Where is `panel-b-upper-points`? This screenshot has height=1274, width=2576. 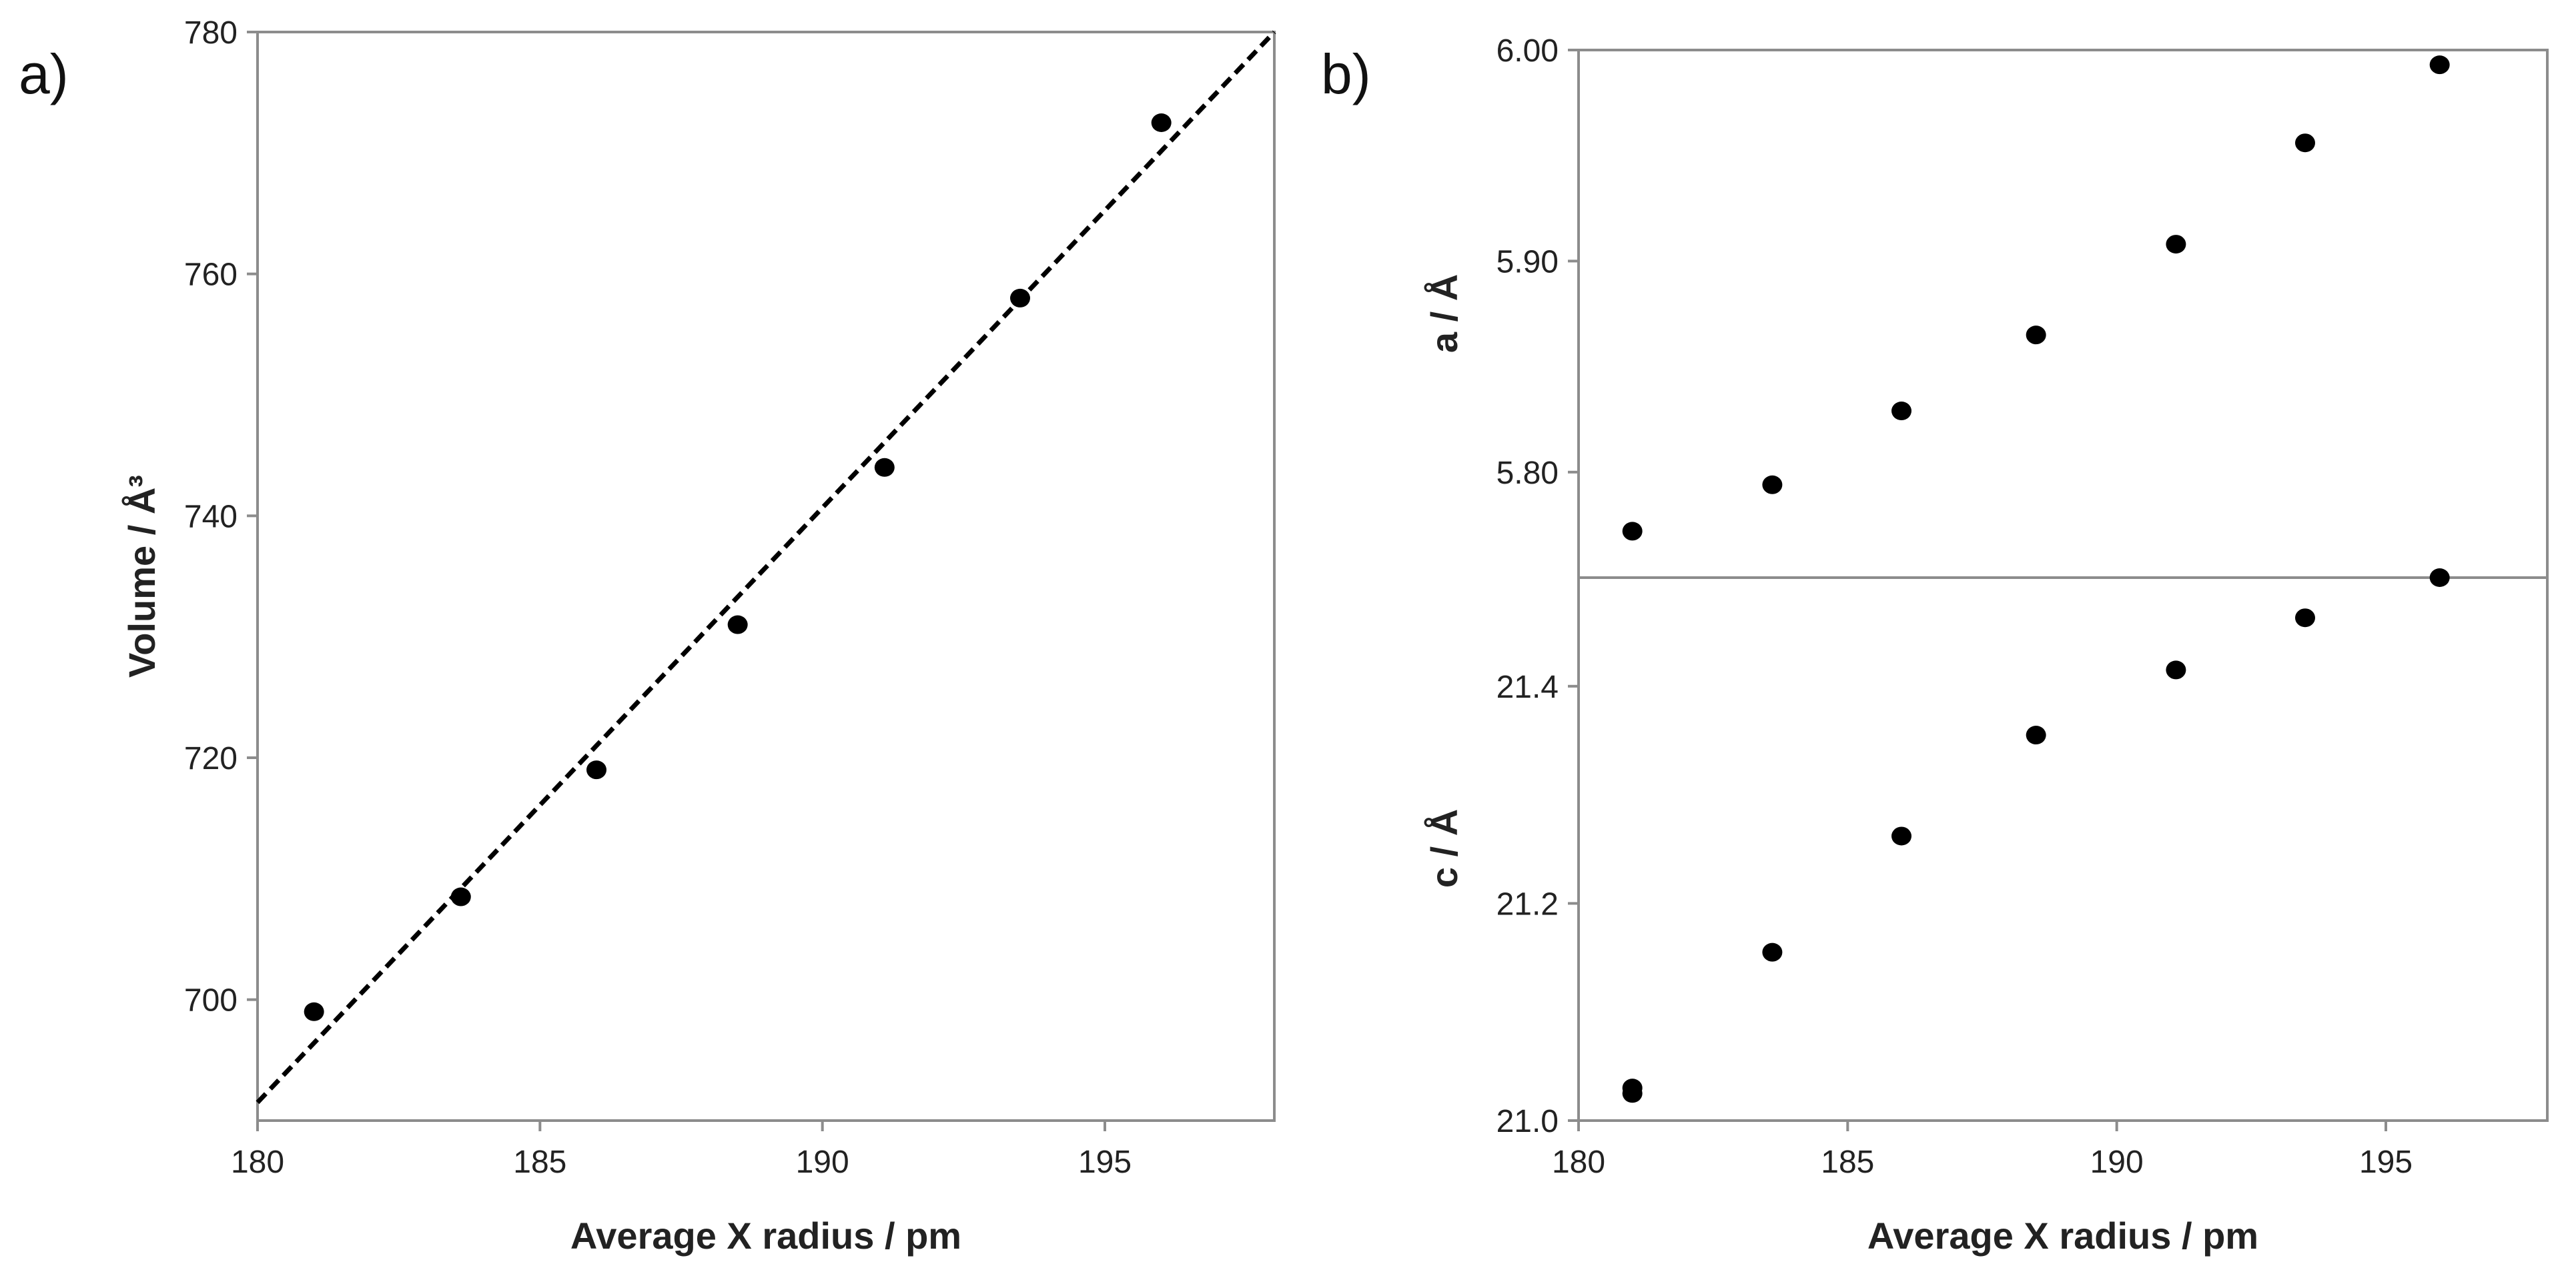 panel-b-upper-points is located at coordinates (2036, 298).